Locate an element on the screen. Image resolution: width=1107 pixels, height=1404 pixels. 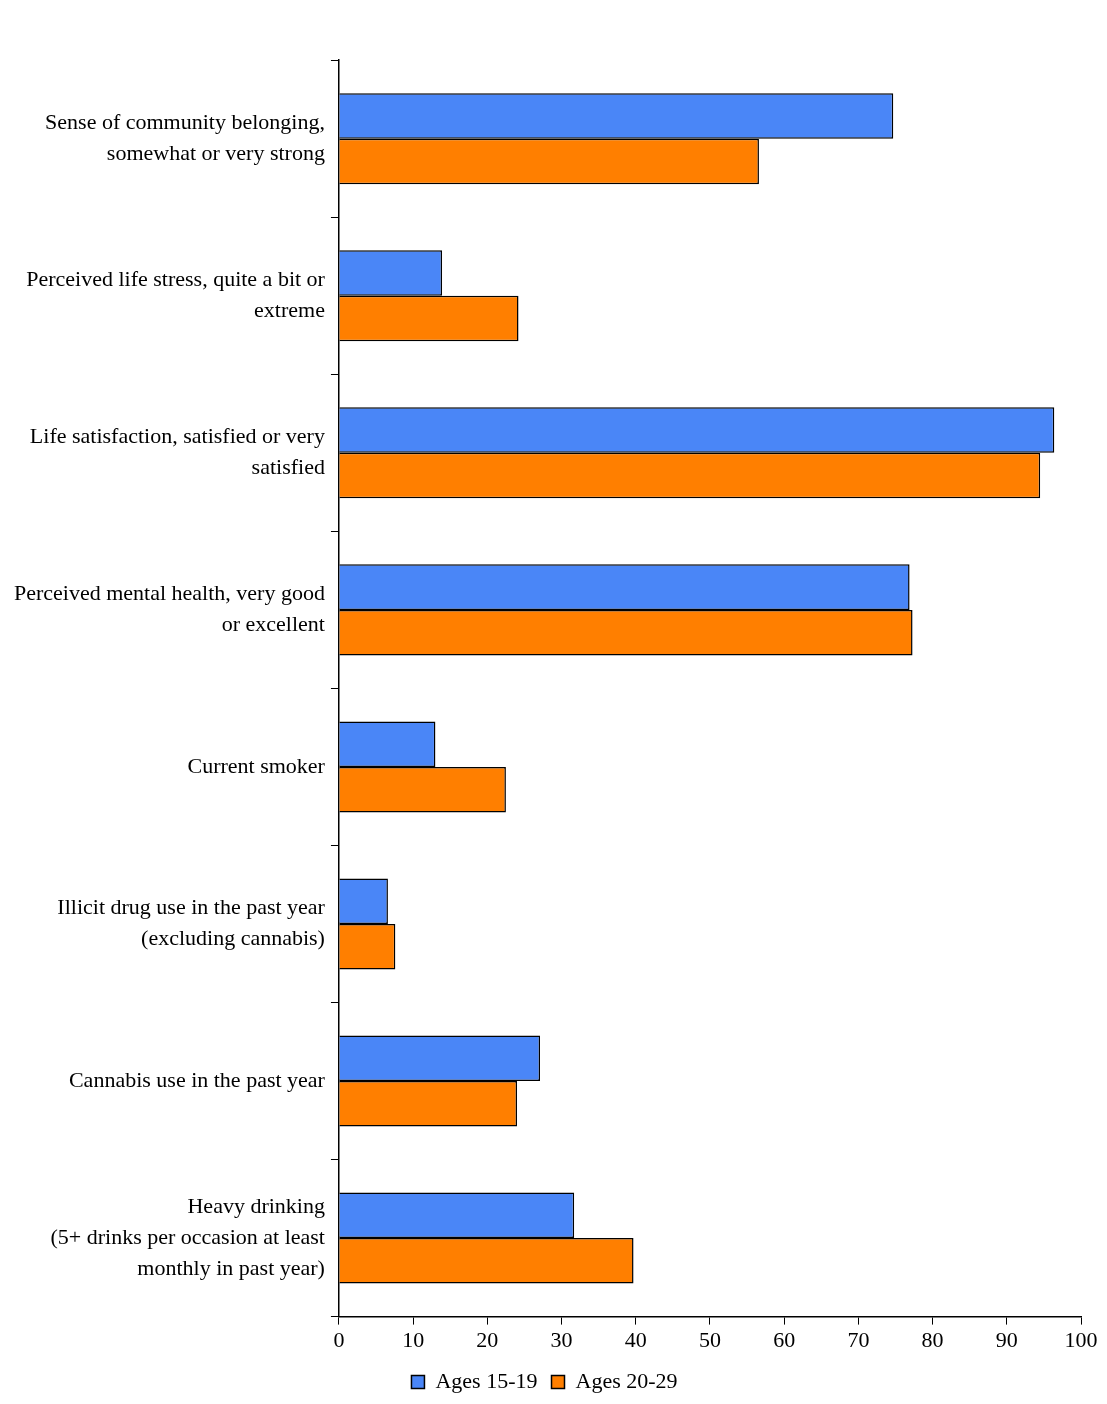
x-tick-label: 70 is located at coordinates (858, 1339).